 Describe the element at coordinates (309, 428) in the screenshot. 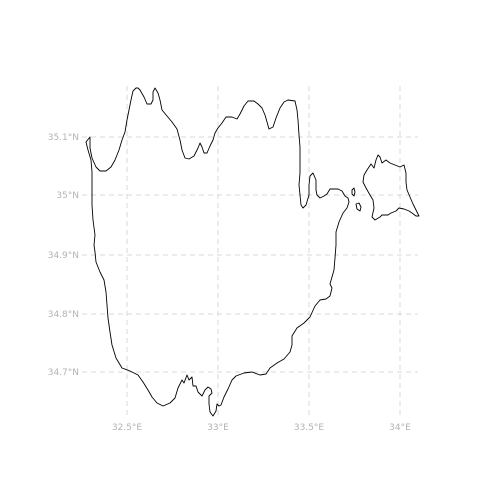

I see `lon-label-33-5: 33.5°E` at that location.